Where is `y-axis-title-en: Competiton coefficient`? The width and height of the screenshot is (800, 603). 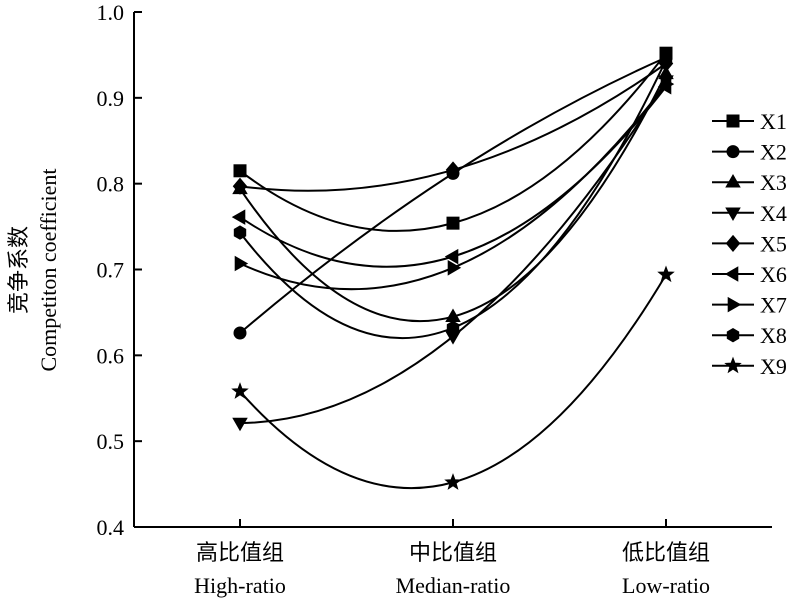 y-axis-title-en: Competiton coefficient is located at coordinates (48, 269).